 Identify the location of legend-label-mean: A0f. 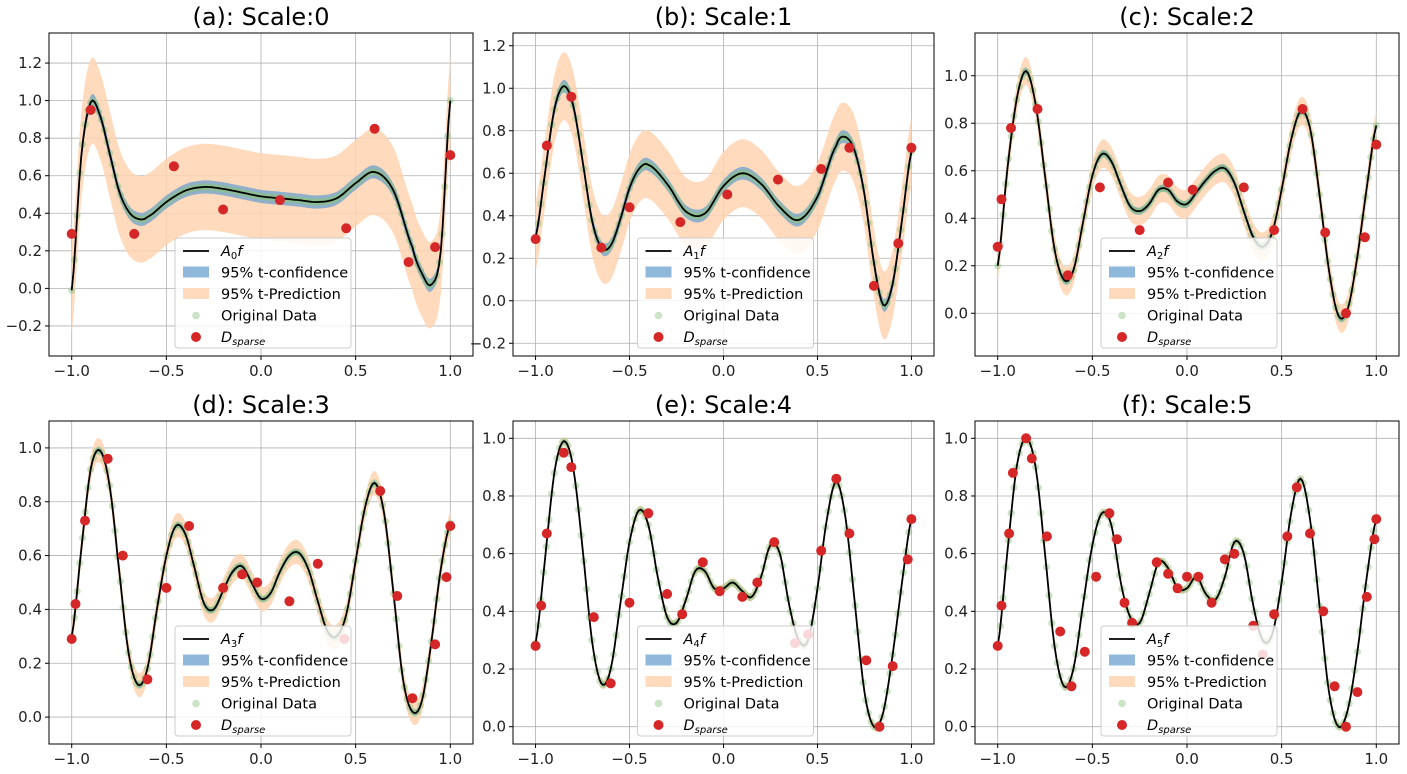
(232, 253).